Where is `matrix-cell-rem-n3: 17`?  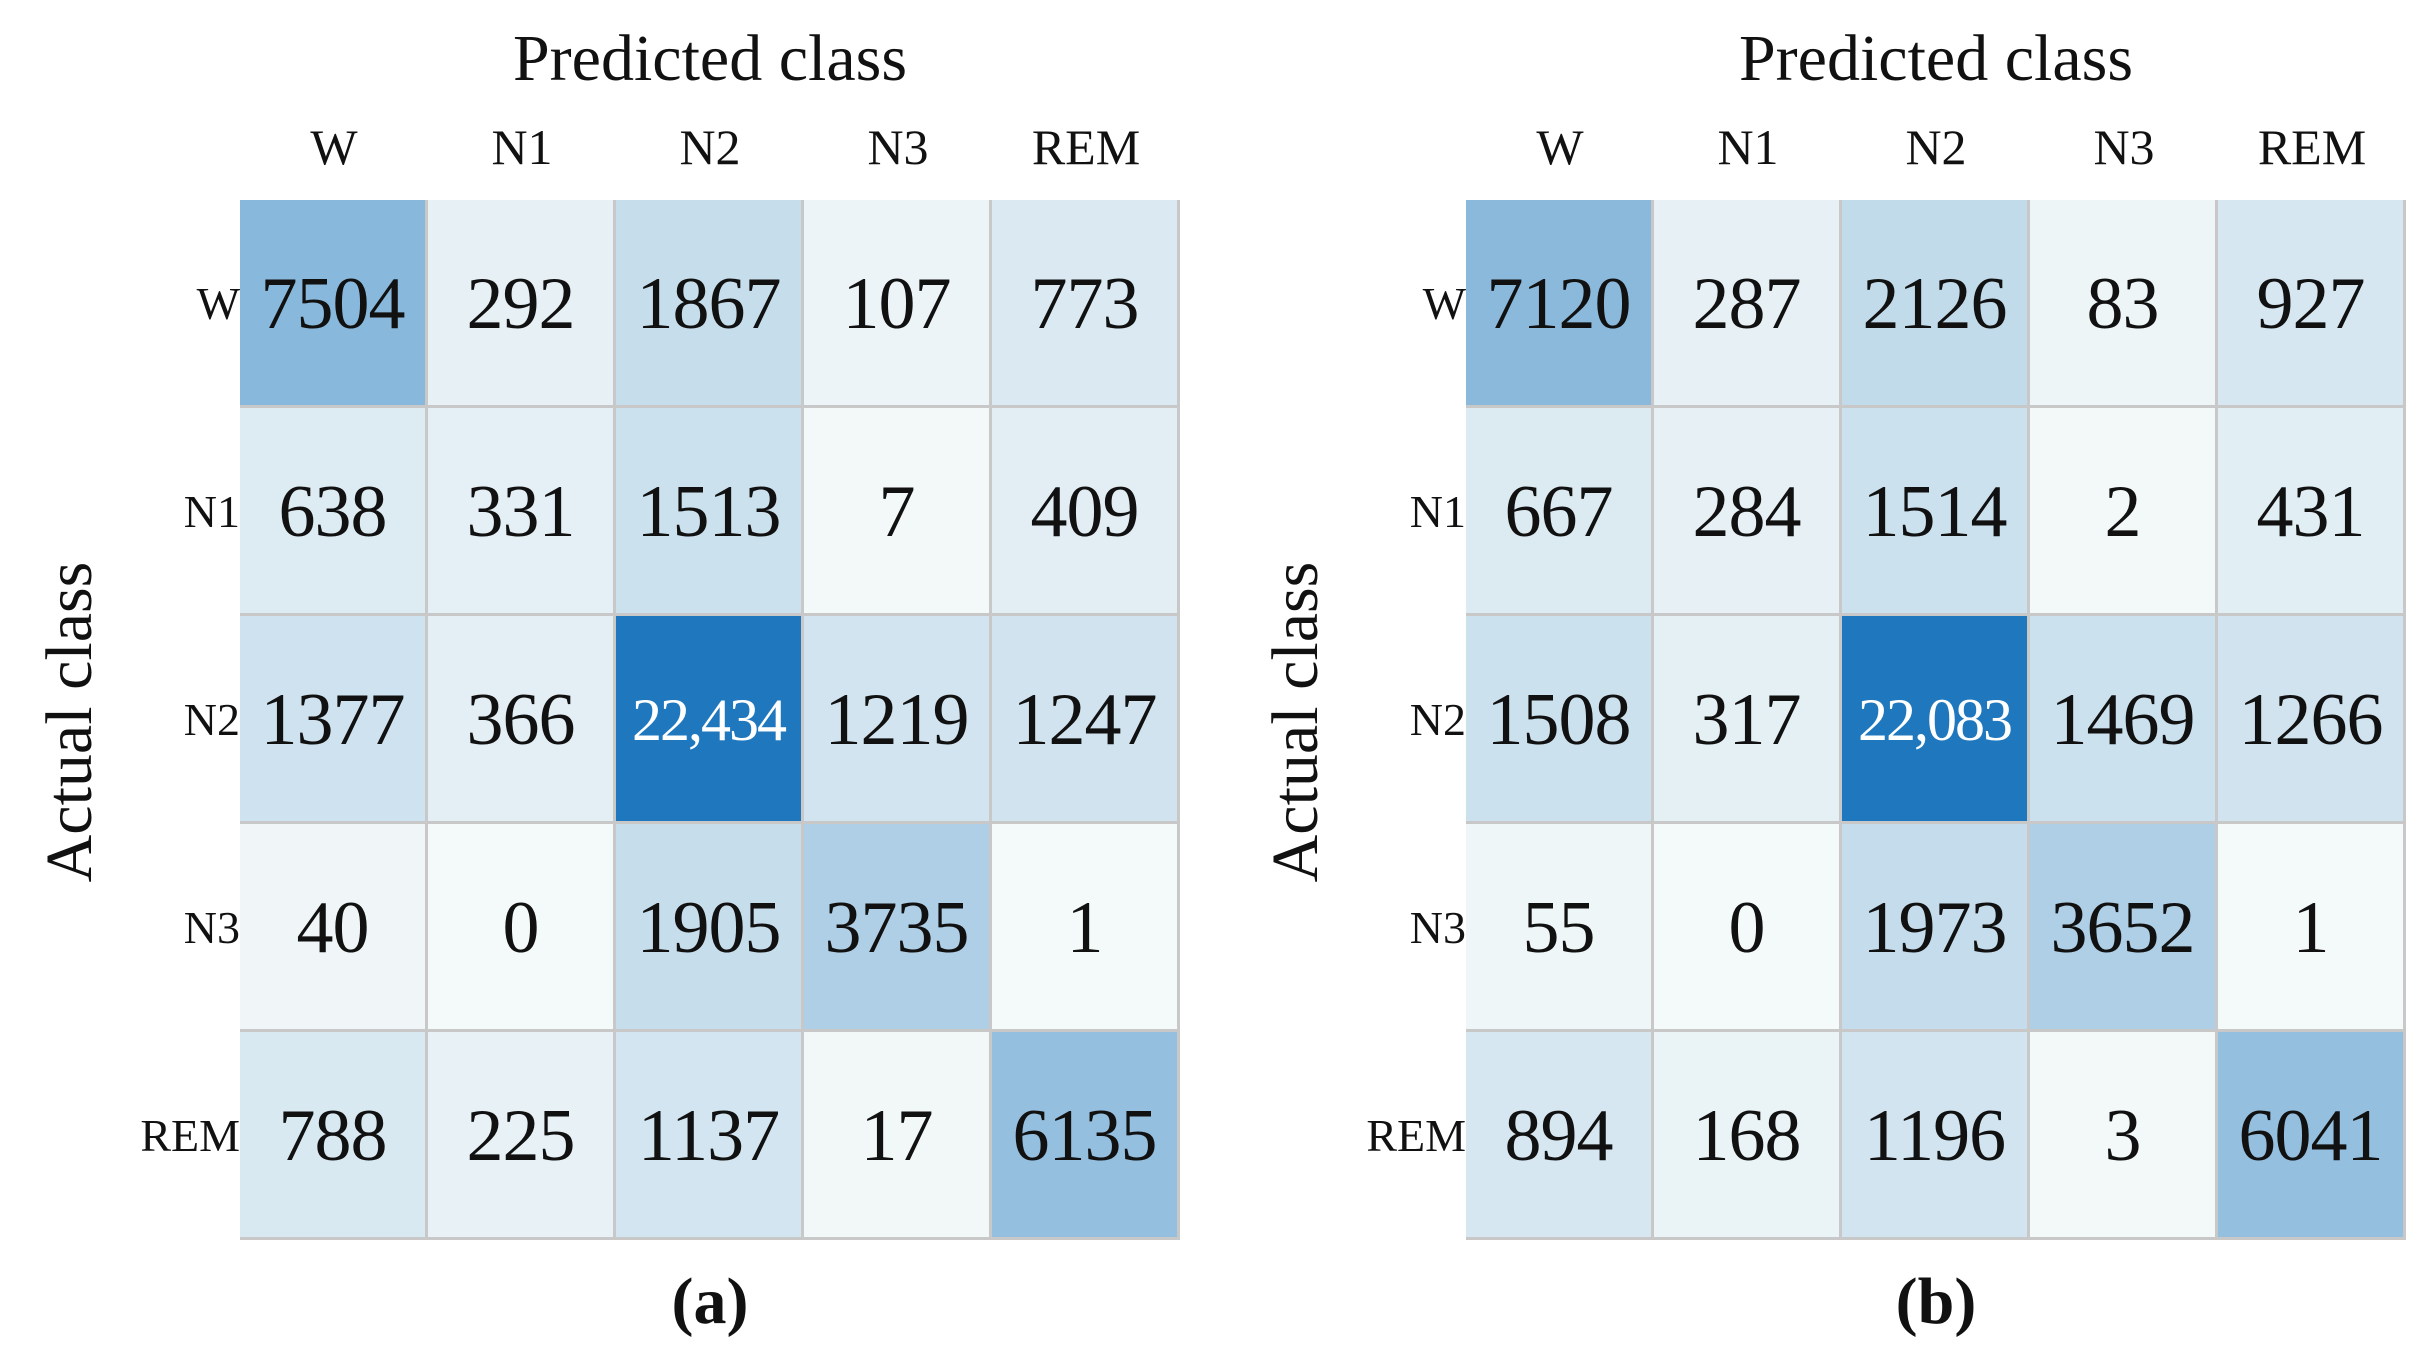
matrix-cell-rem-n3: 17 is located at coordinates (898, 1136).